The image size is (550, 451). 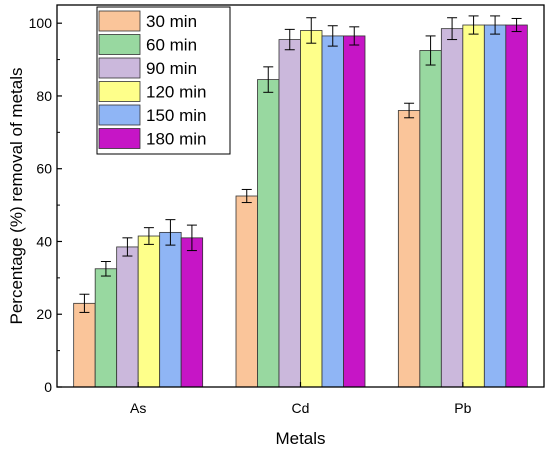 I want to click on bar-pb-120-min, so click(x=473, y=206).